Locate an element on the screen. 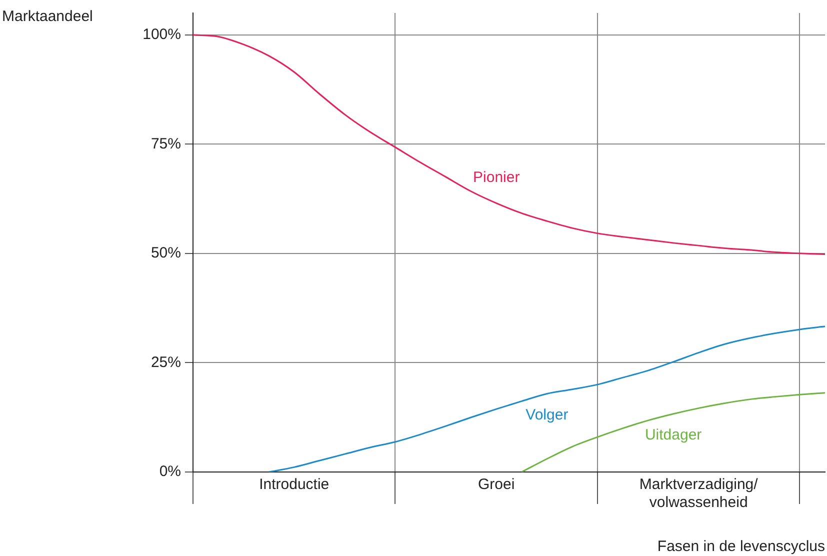 The image size is (827, 556). y-tick-label: 100% is located at coordinates (161, 34).